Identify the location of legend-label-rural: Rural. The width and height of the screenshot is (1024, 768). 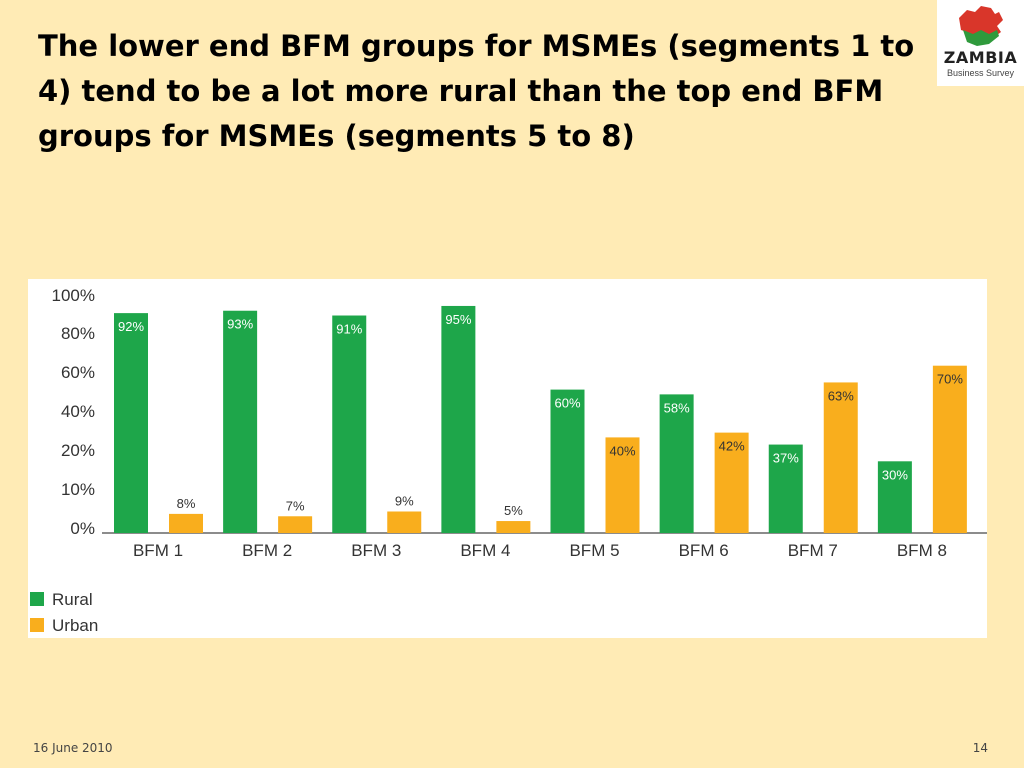
(72, 599).